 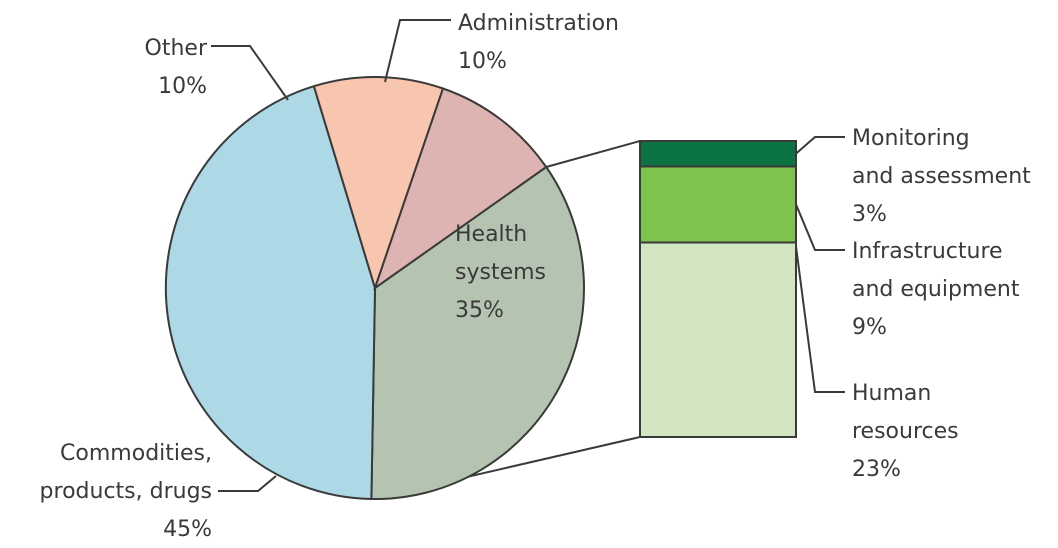 I want to click on pie-slice-administration, so click(x=460, y=189).